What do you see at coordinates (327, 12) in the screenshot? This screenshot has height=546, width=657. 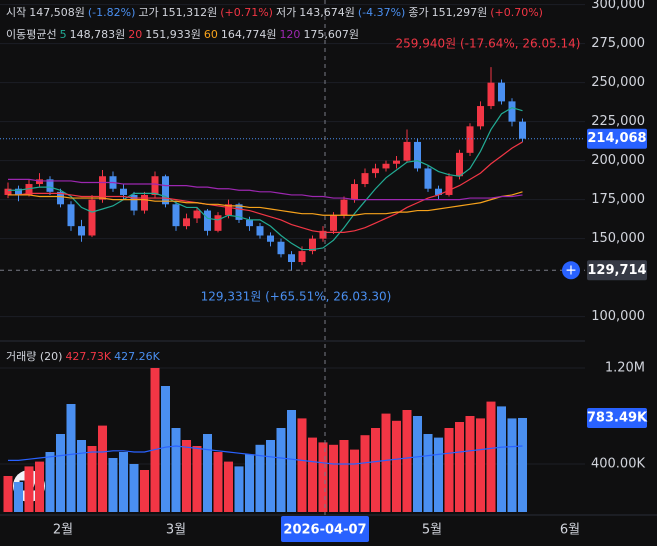 I see `ohlc-value: 143,674원` at bounding box center [327, 12].